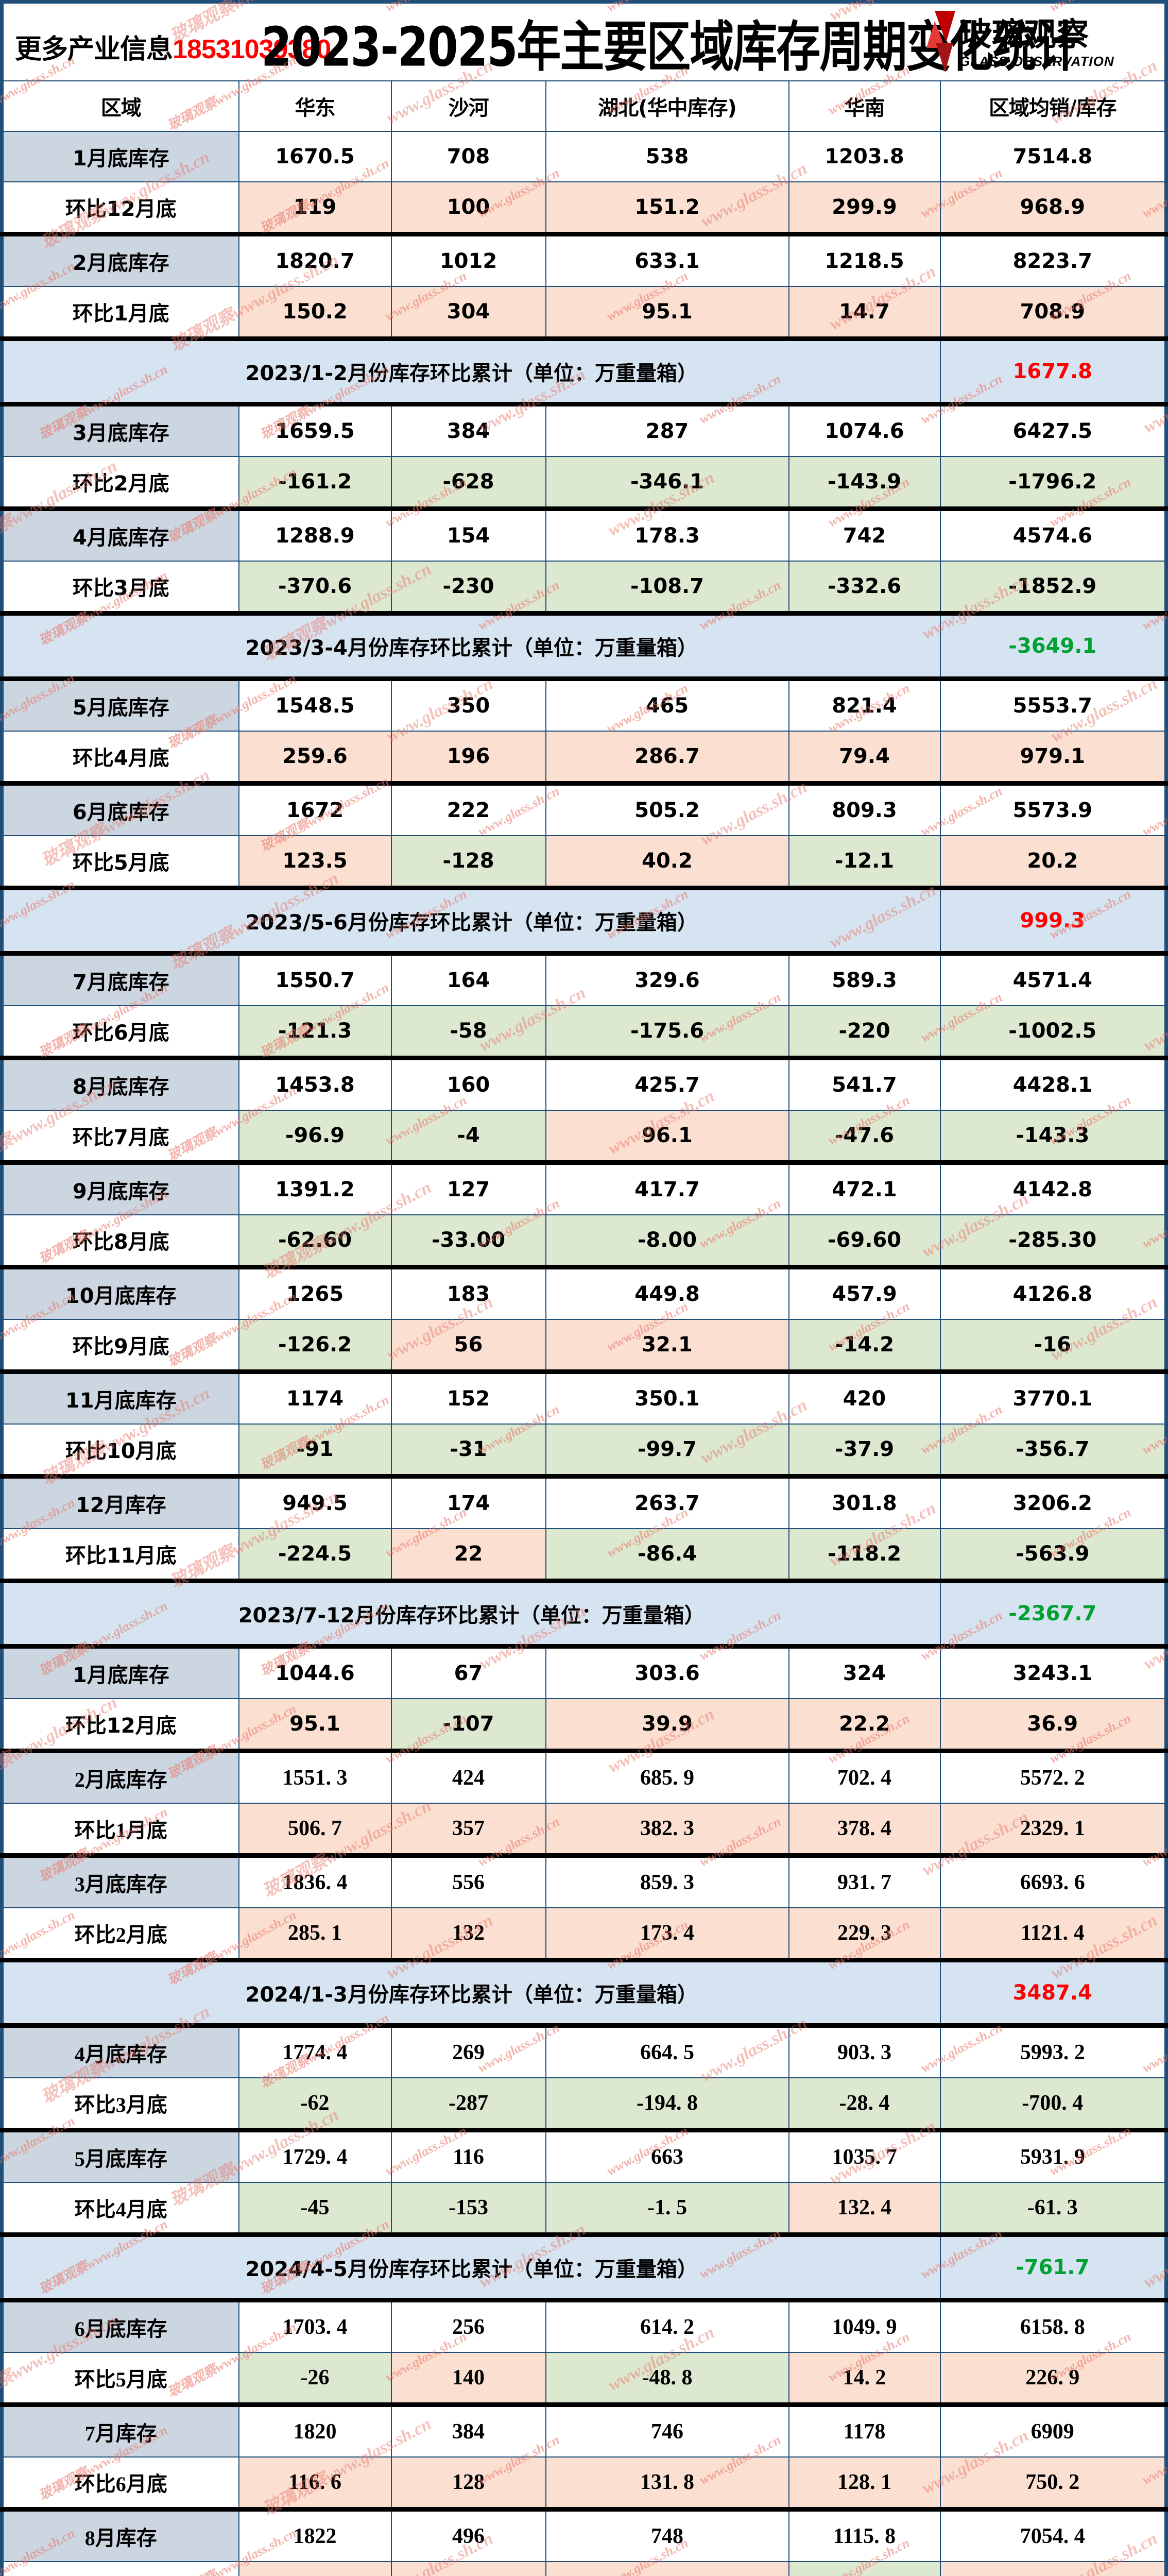  Describe the element at coordinates (584, 808) in the screenshot. I see `table-row: 6月底库存 1672 222 505.2 809.3 5573.9` at that location.